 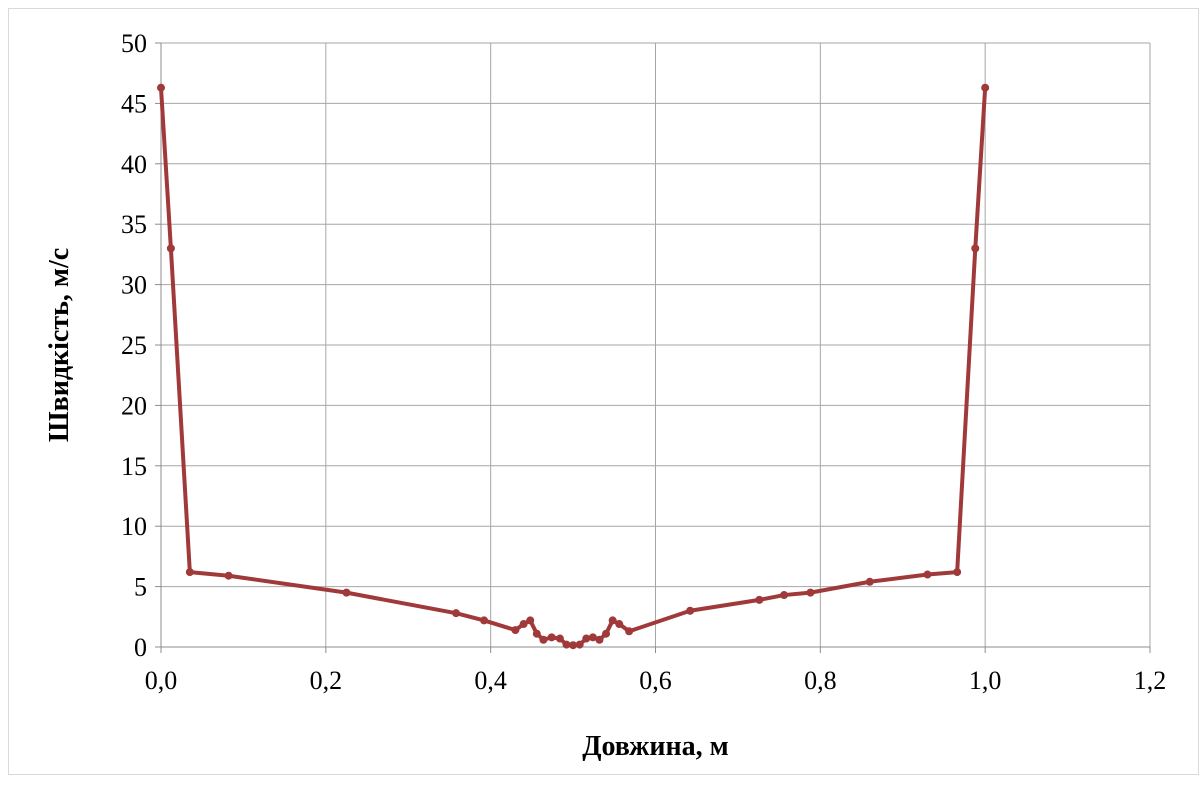 What do you see at coordinates (655, 680) in the screenshot?
I see `x-tick-label: 0,6` at bounding box center [655, 680].